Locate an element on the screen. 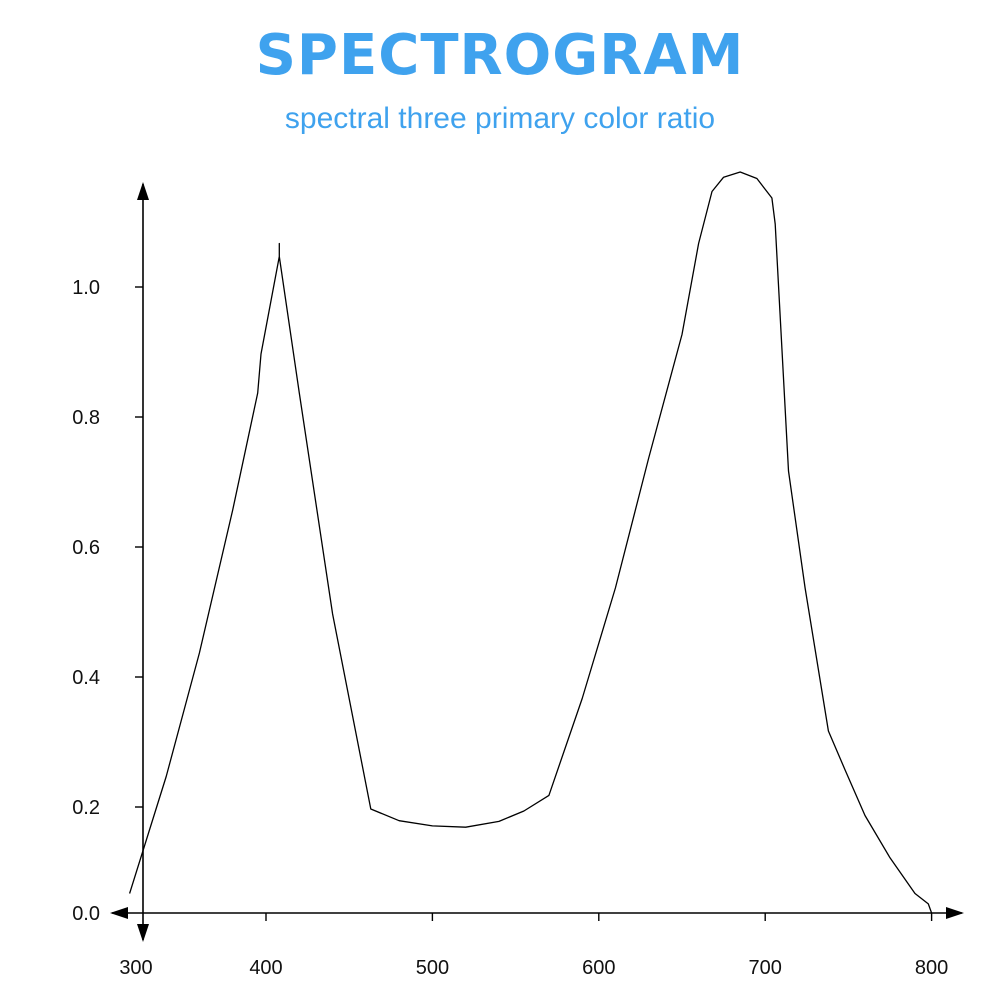 This screenshot has height=1000, width=1000. y-tick-label: 0.2 is located at coordinates (86, 808).